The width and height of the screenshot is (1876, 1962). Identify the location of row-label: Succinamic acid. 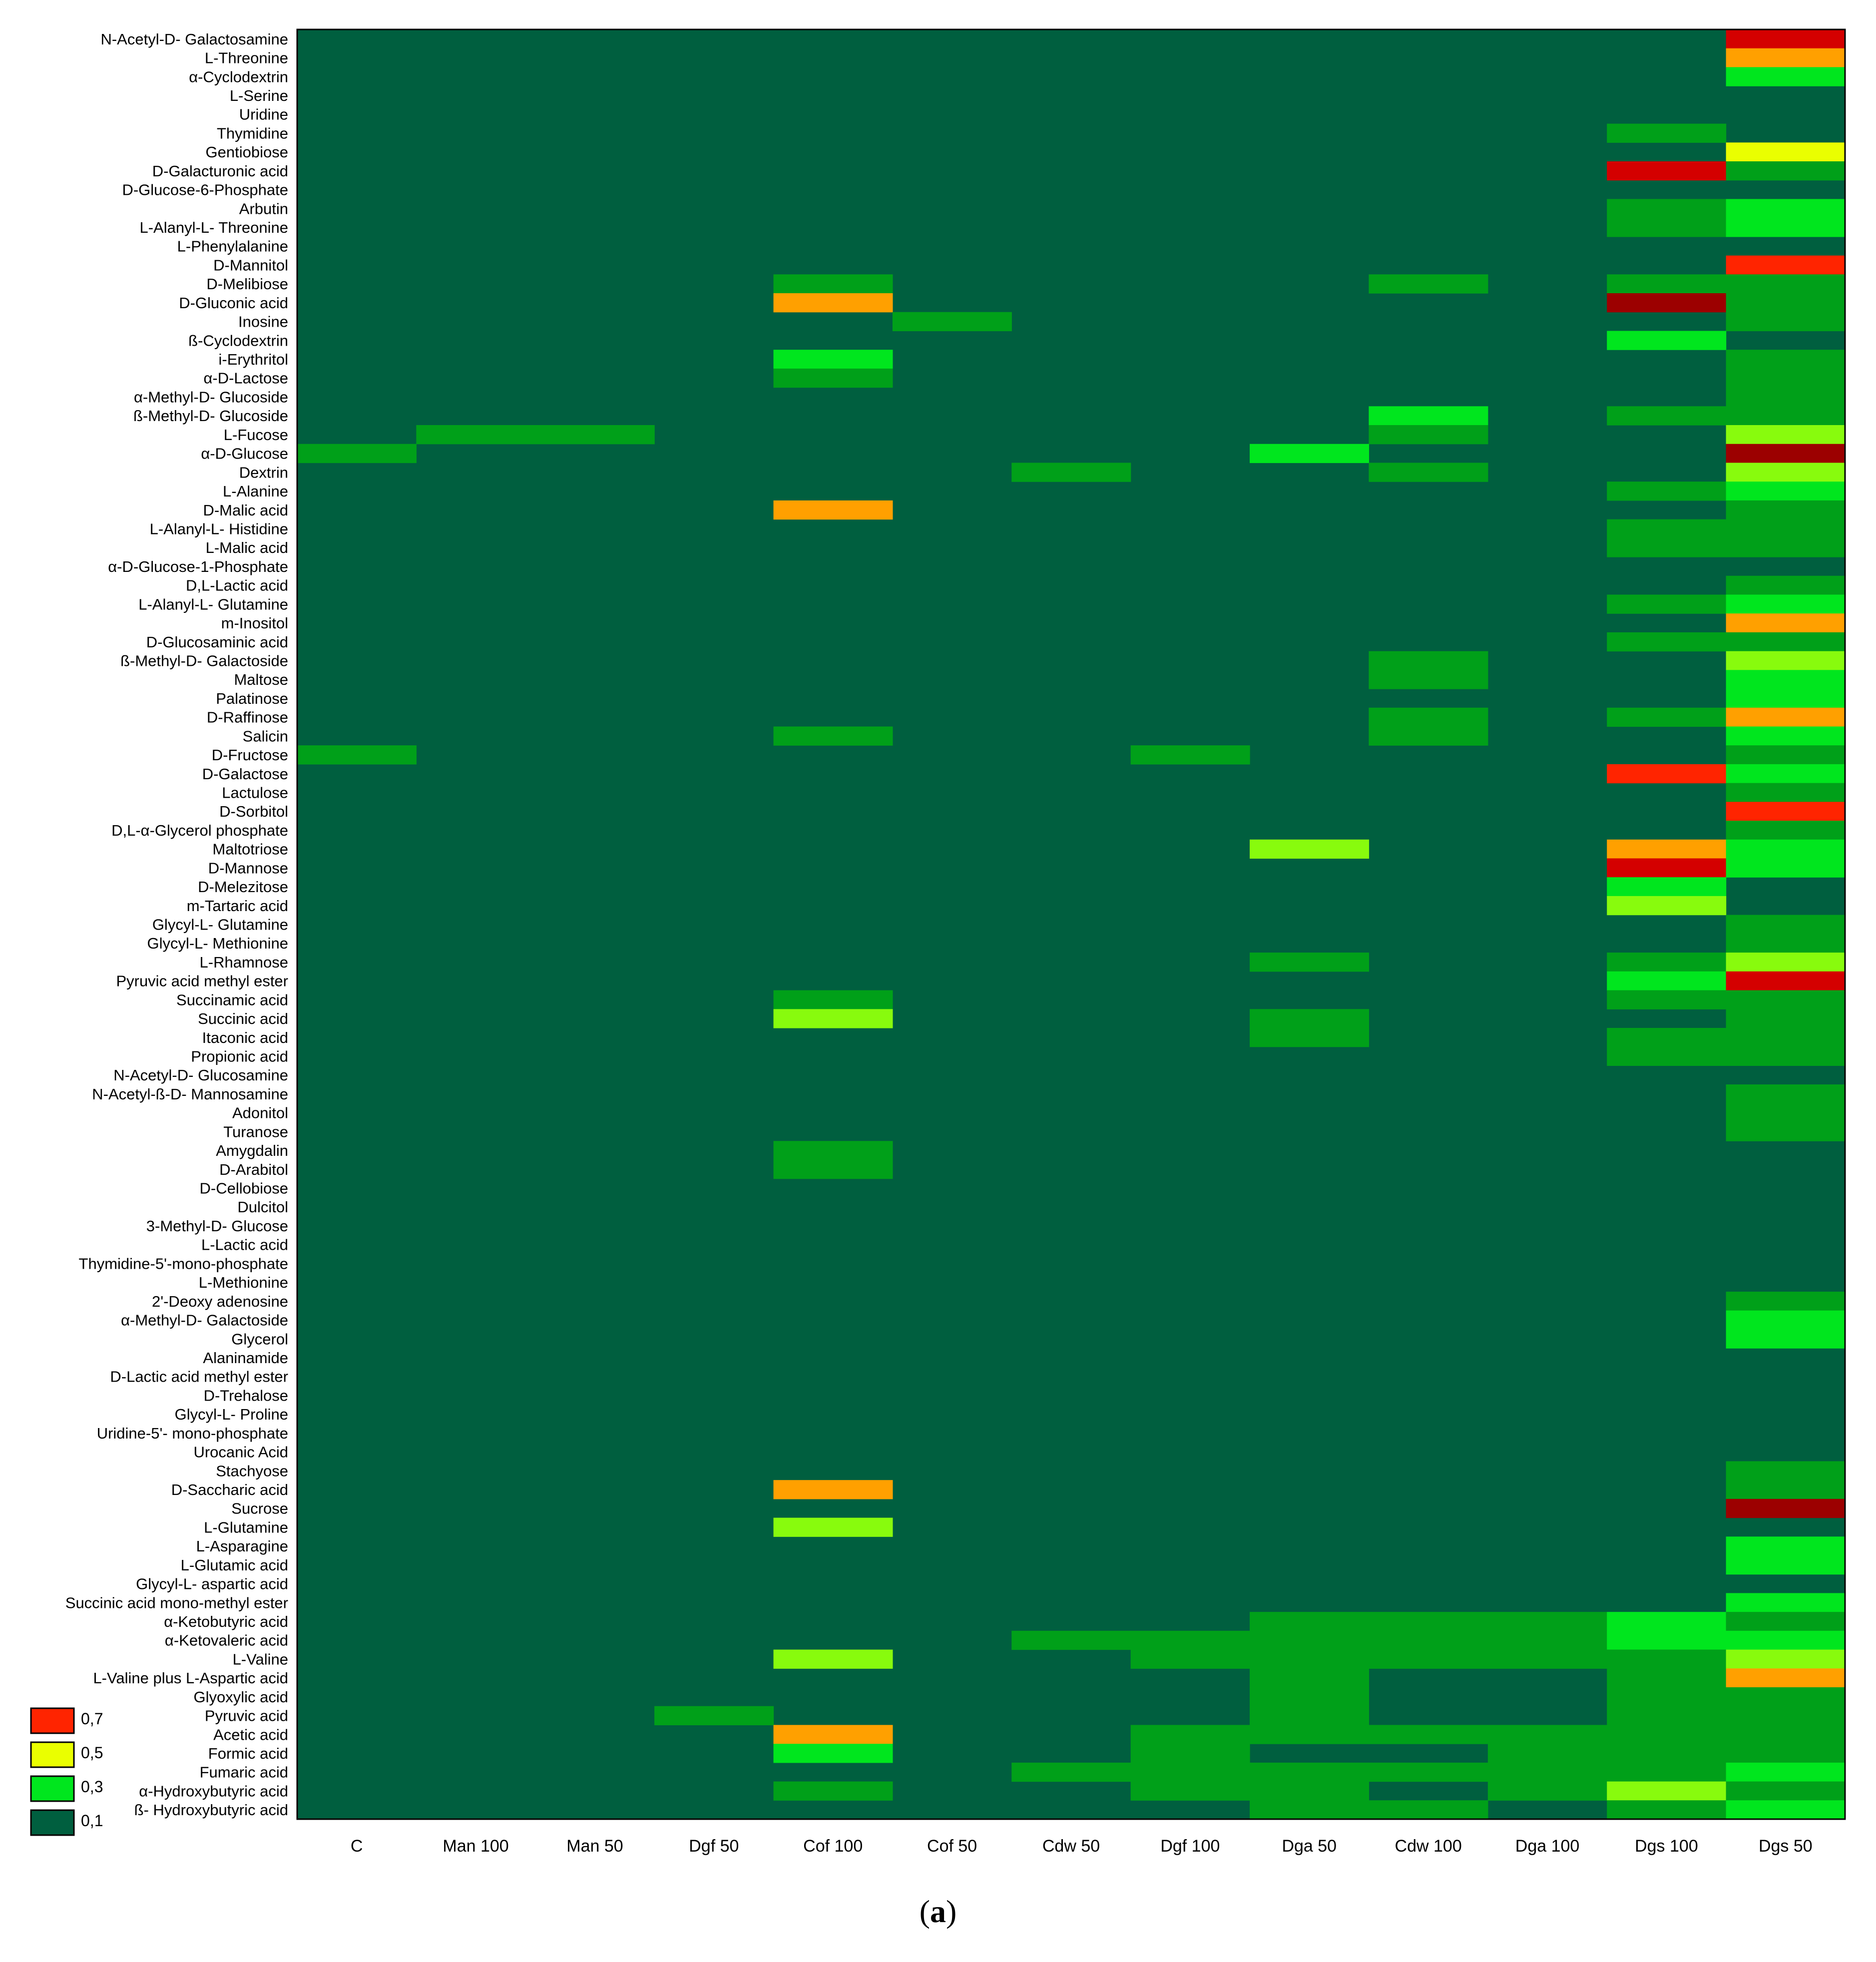
(232, 1000).